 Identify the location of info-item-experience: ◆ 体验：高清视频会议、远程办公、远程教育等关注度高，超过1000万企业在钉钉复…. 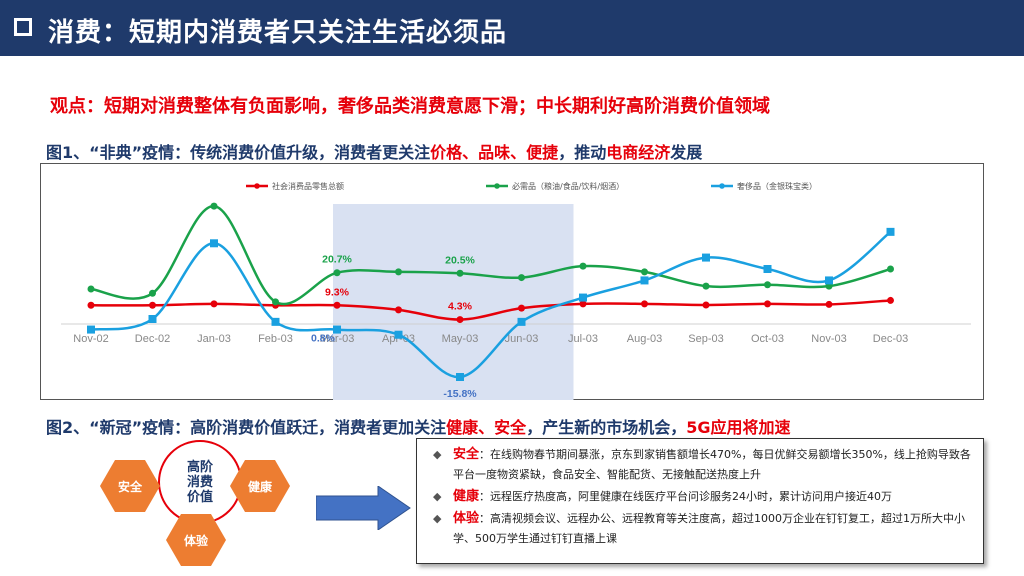
(700, 529).